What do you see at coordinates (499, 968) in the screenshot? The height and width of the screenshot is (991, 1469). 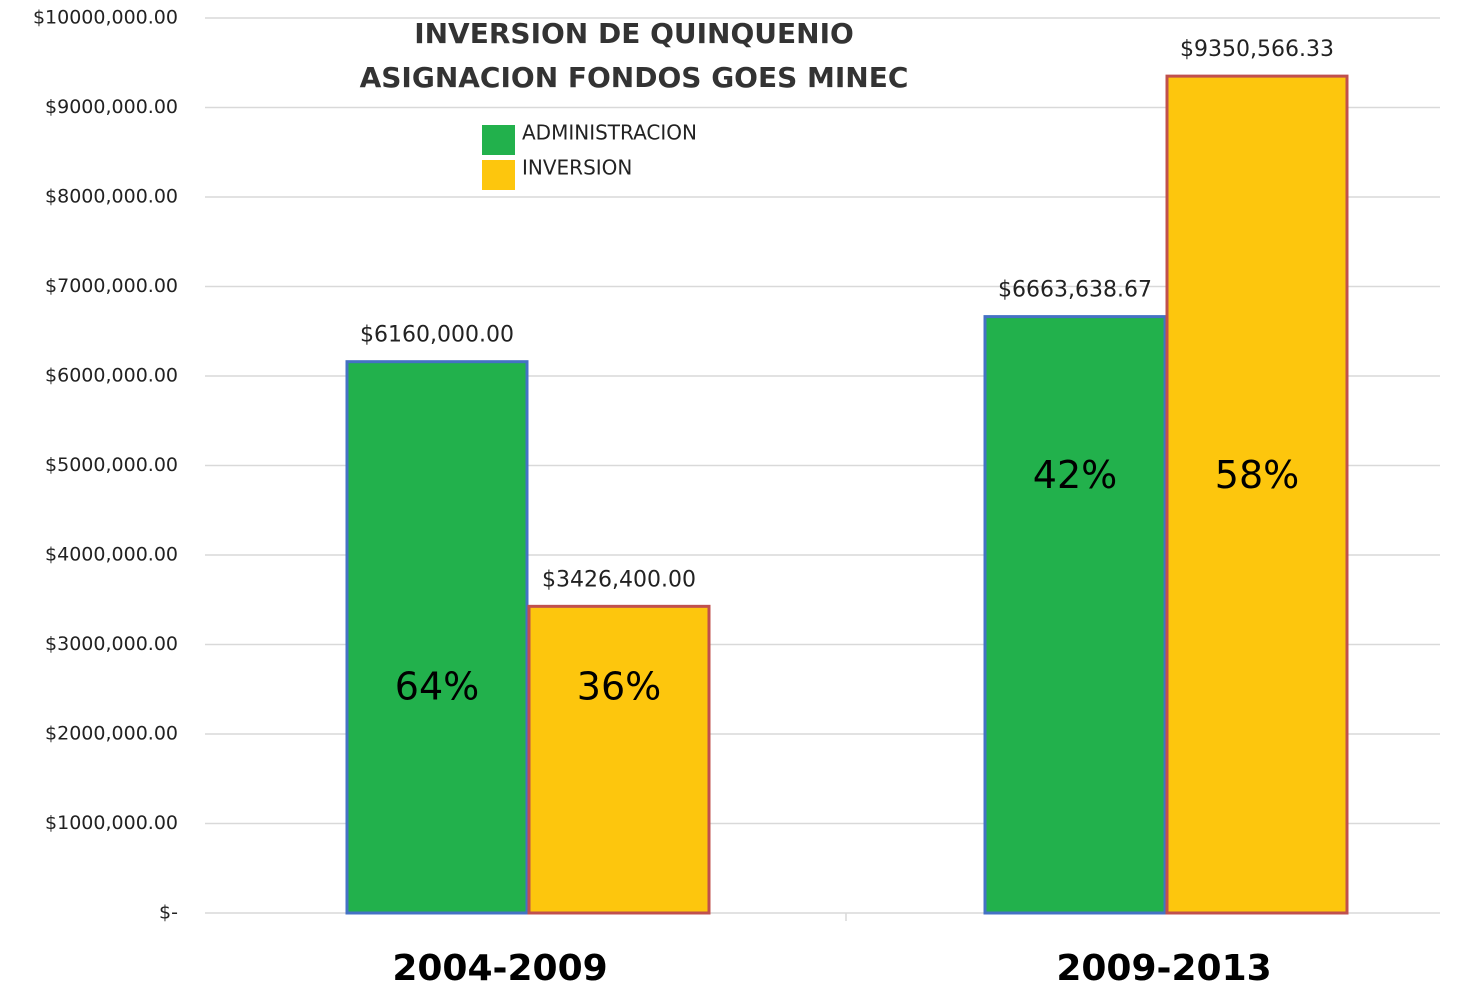 I see `x-tick-label: 2004-2009` at bounding box center [499, 968].